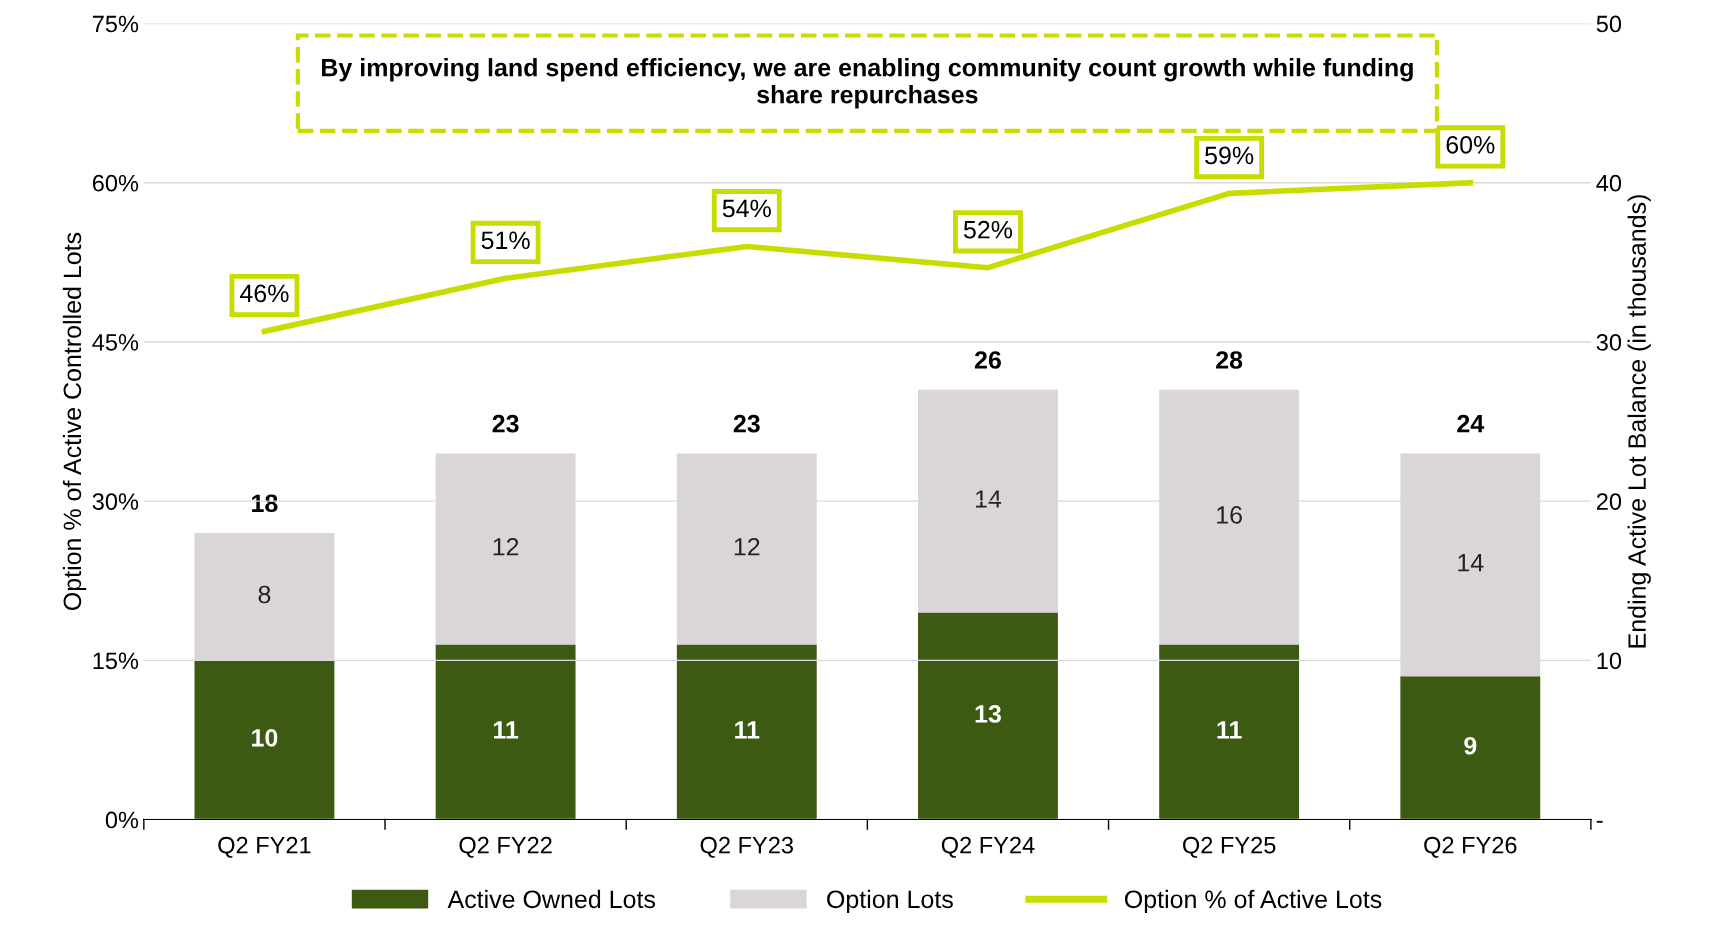 The image size is (1733, 942). What do you see at coordinates (264, 293) in the screenshot?
I see `data-label: 46%` at bounding box center [264, 293].